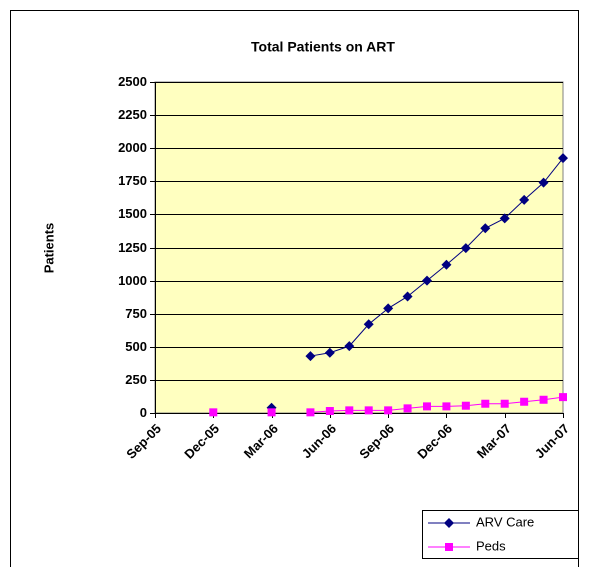 The height and width of the screenshot is (567, 589). I want to click on y-tick-label: 1000, so click(132, 280).